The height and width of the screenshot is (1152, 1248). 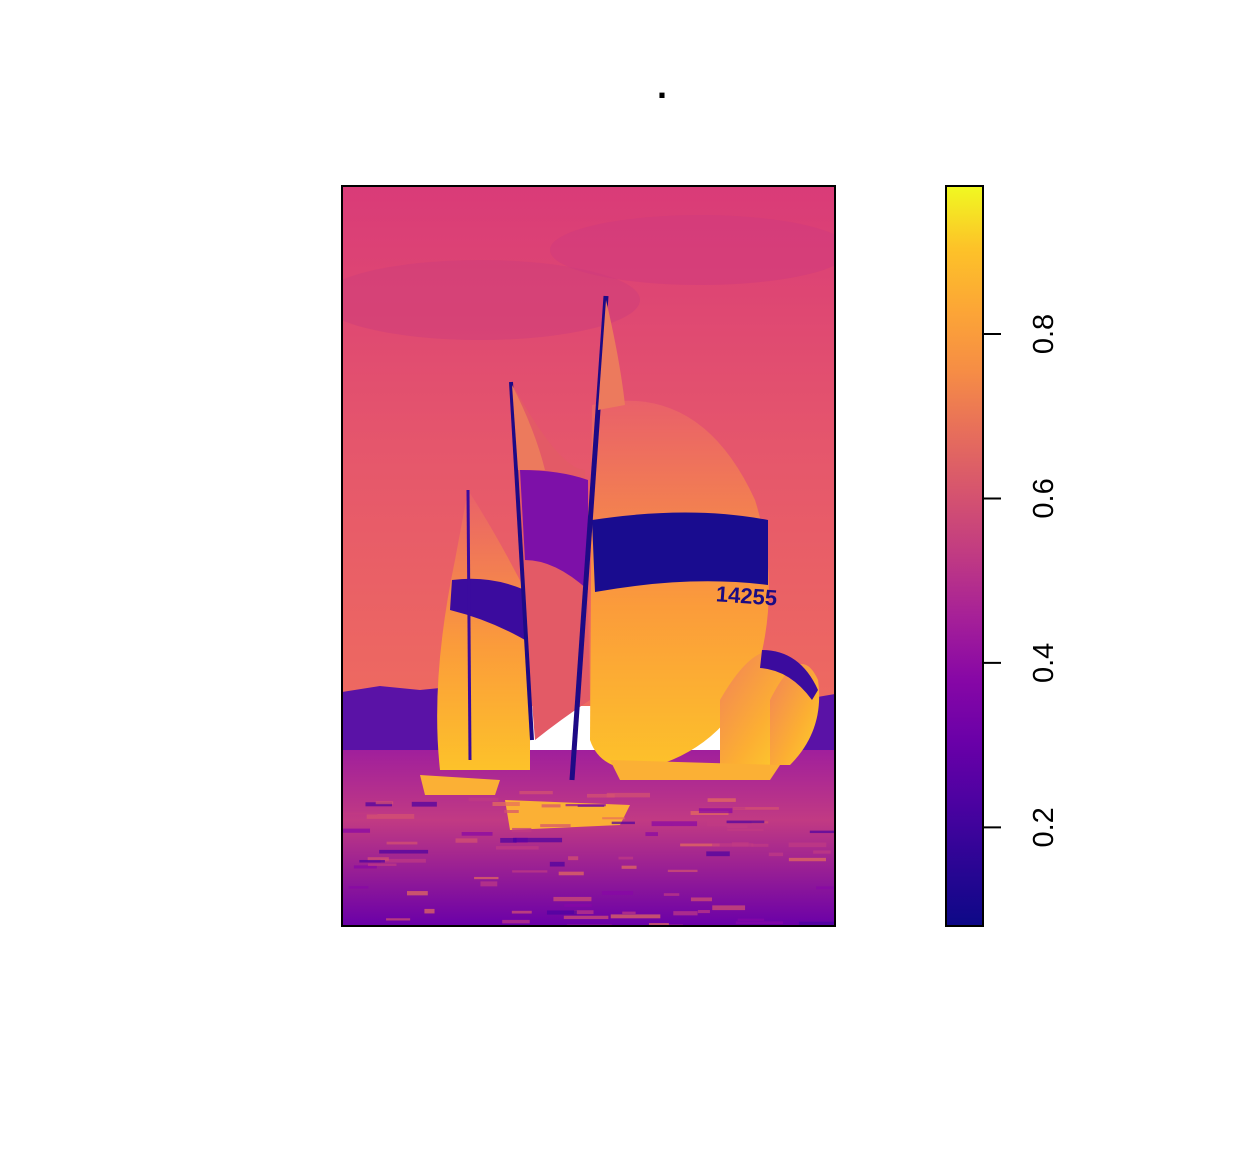 I want to click on mast-middle, so click(x=521, y=561).